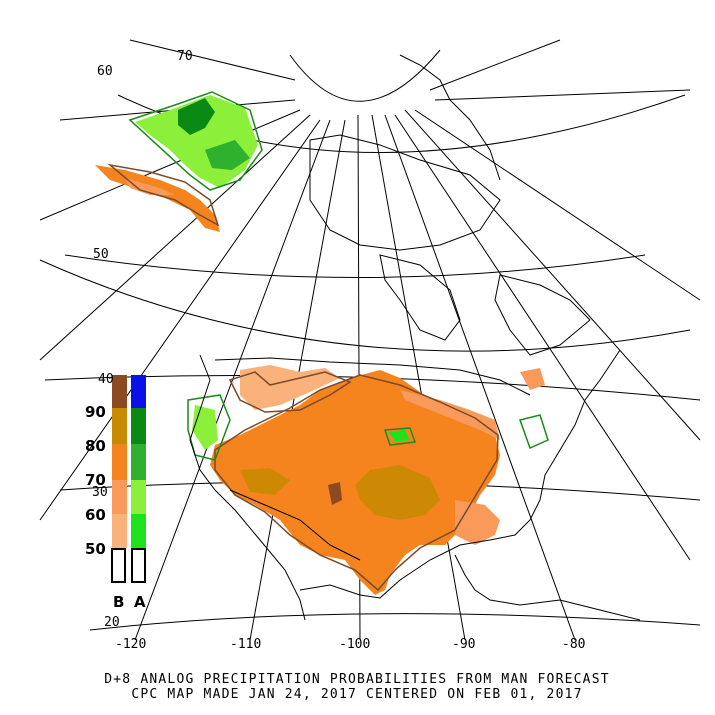  What do you see at coordinates (557, 205) in the screenshot?
I see `meridian-minus50` at bounding box center [557, 205].